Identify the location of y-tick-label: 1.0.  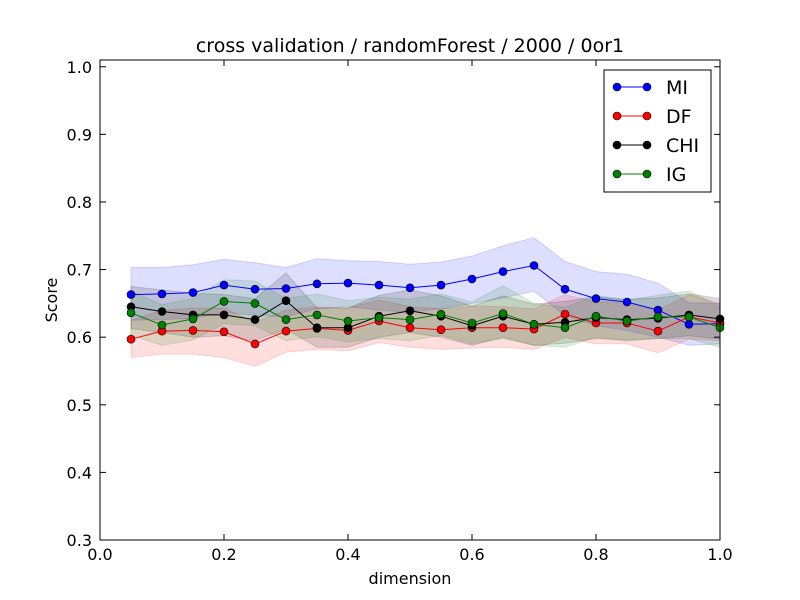
(79, 67).